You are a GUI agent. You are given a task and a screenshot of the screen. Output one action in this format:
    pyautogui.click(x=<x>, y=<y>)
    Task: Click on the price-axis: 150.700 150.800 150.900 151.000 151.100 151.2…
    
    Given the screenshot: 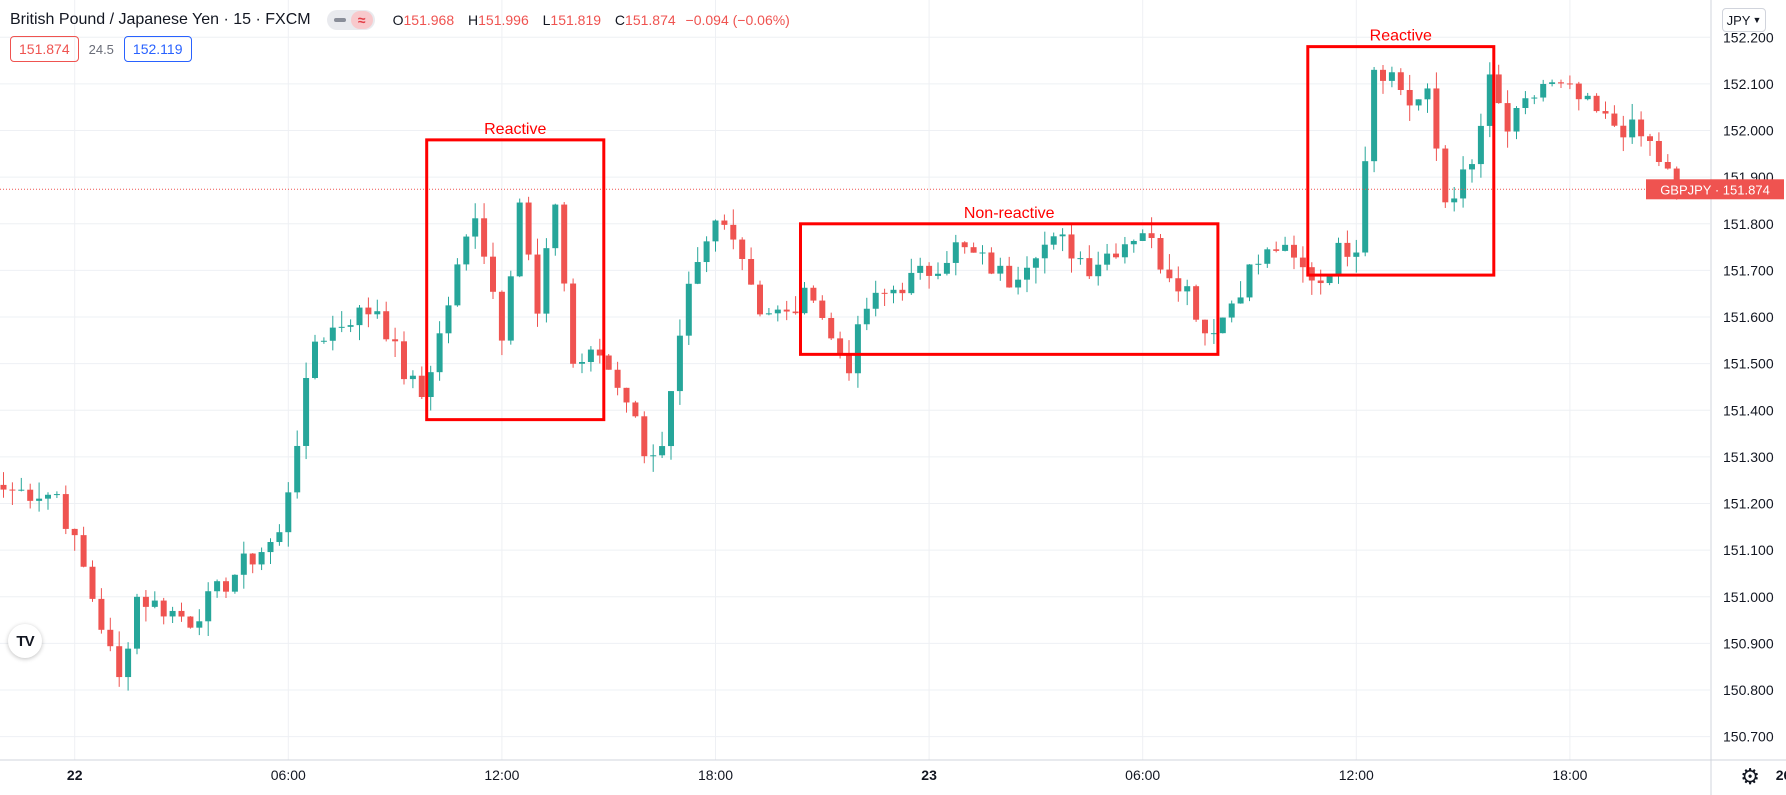 What is the action you would take?
    pyautogui.click(x=1716, y=397)
    